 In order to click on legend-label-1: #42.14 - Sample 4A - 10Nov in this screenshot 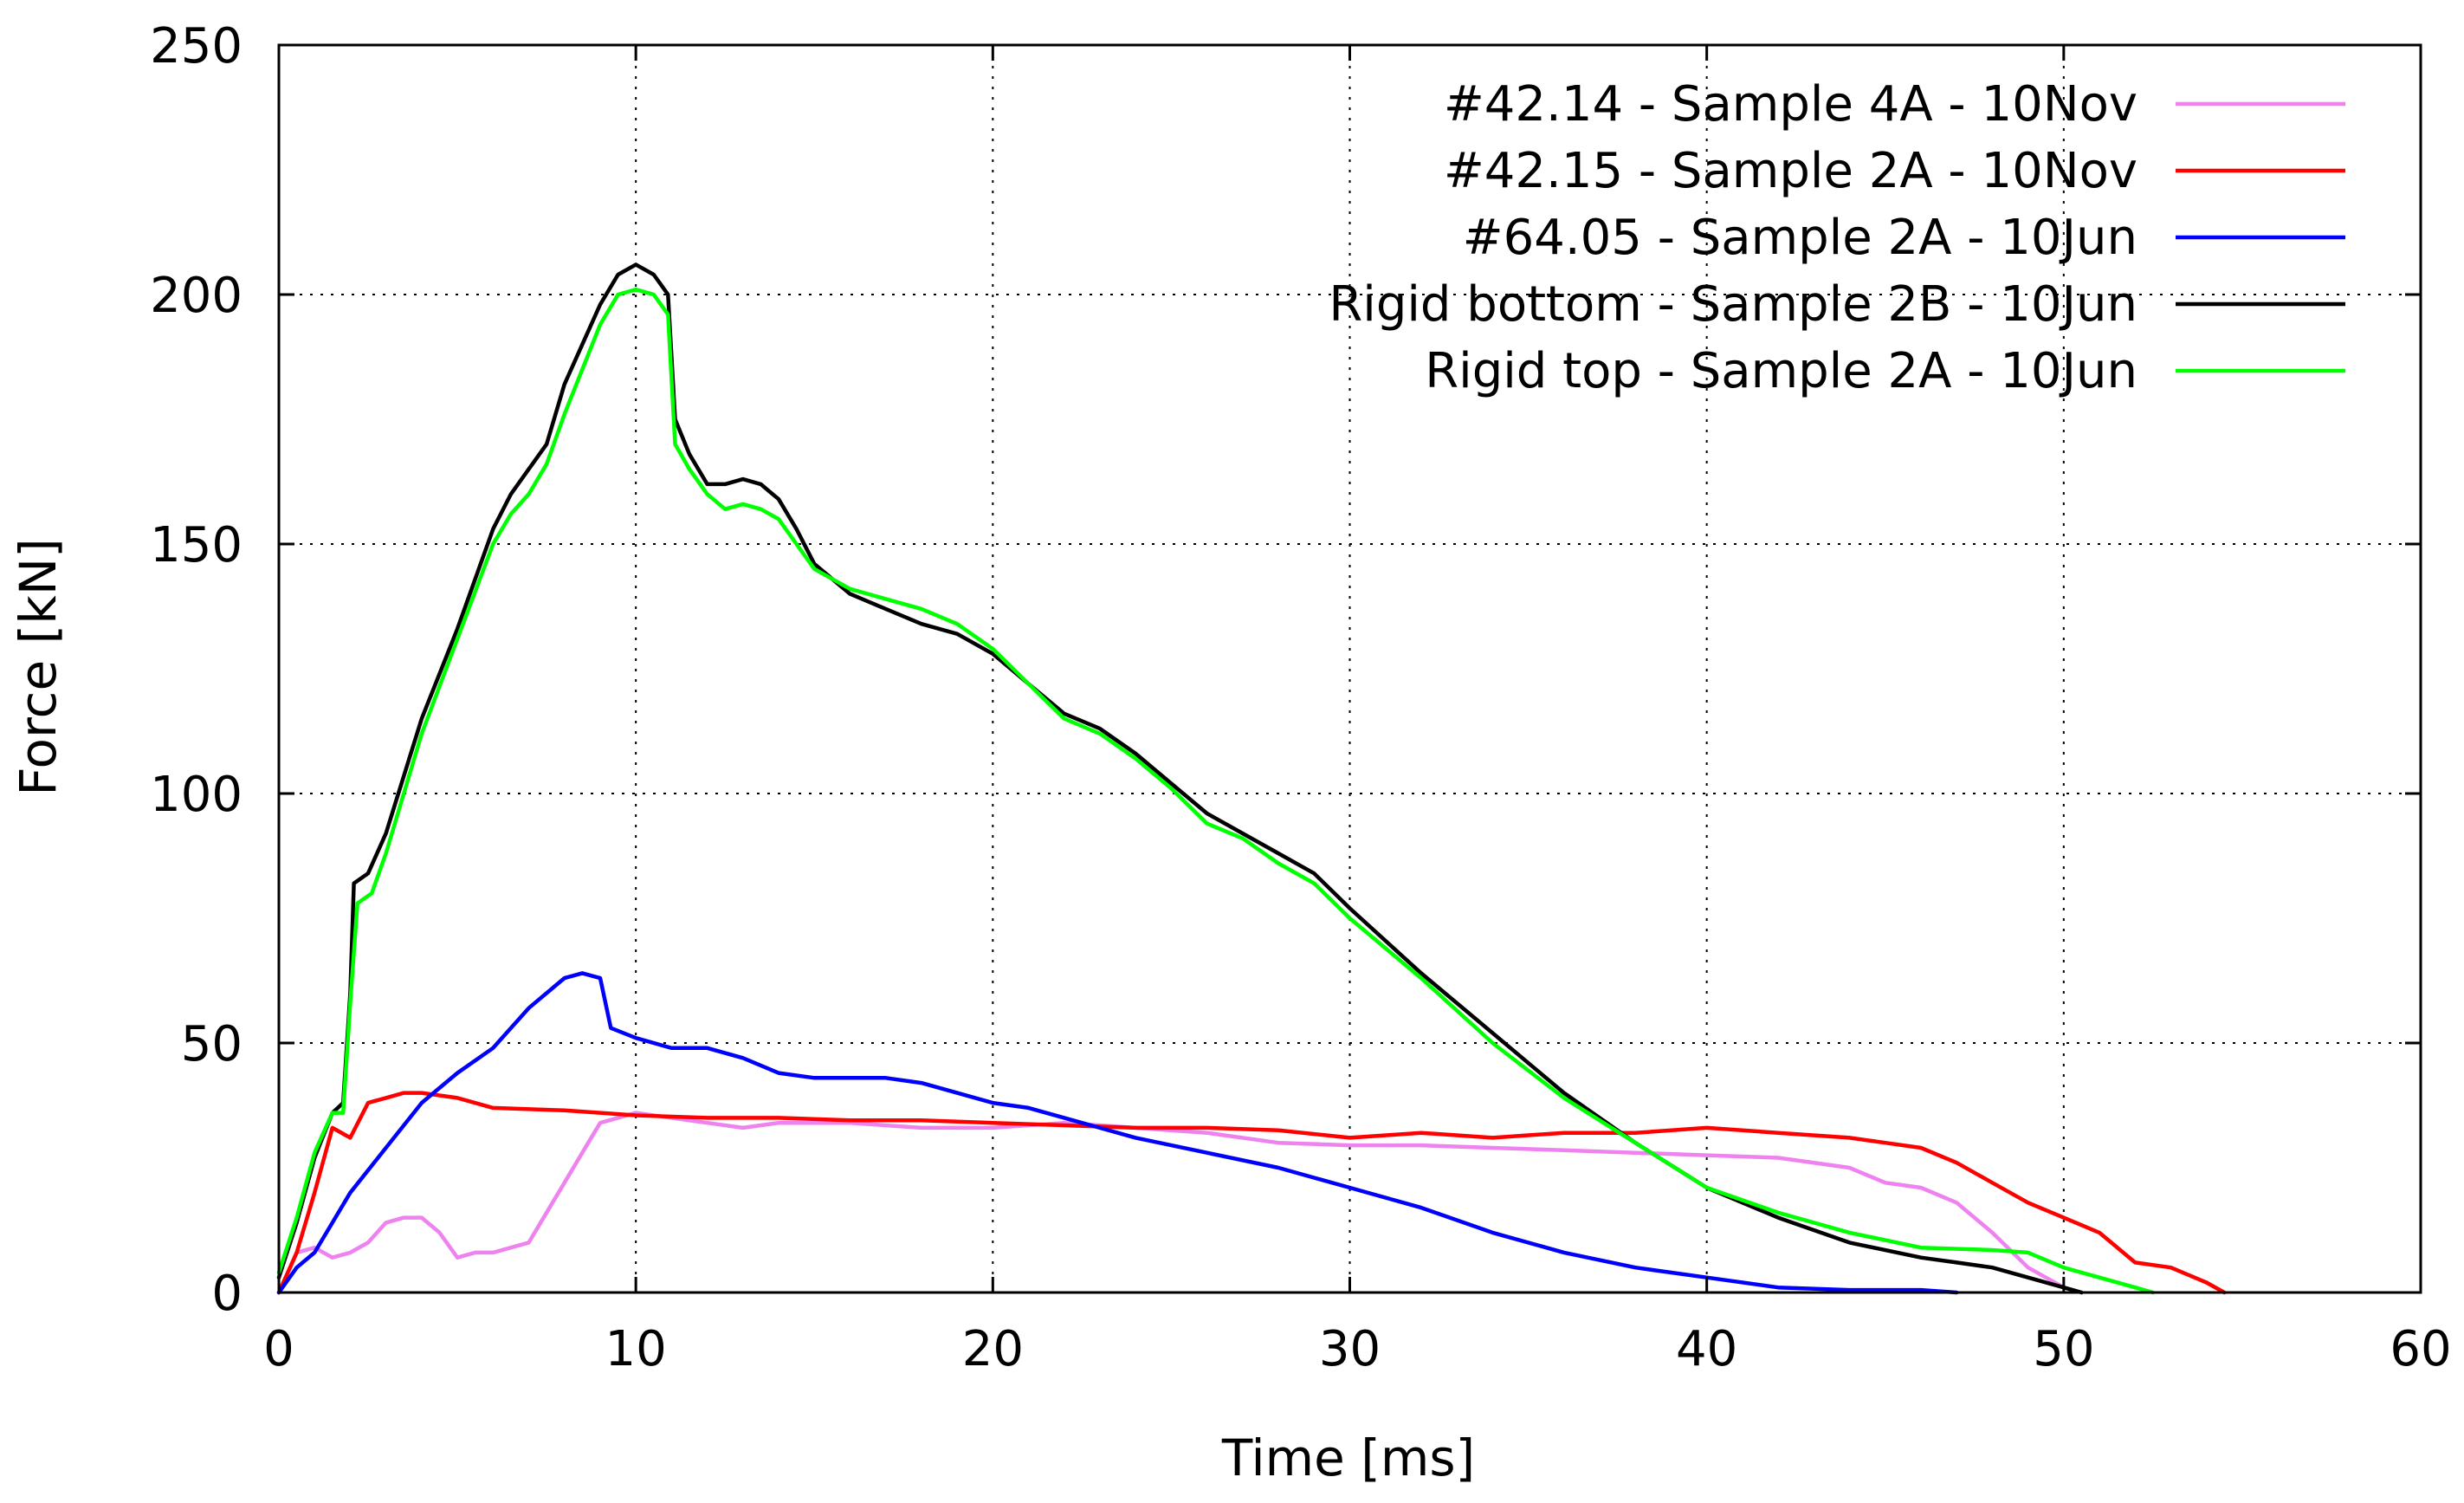, I will do `click(1790, 104)`.